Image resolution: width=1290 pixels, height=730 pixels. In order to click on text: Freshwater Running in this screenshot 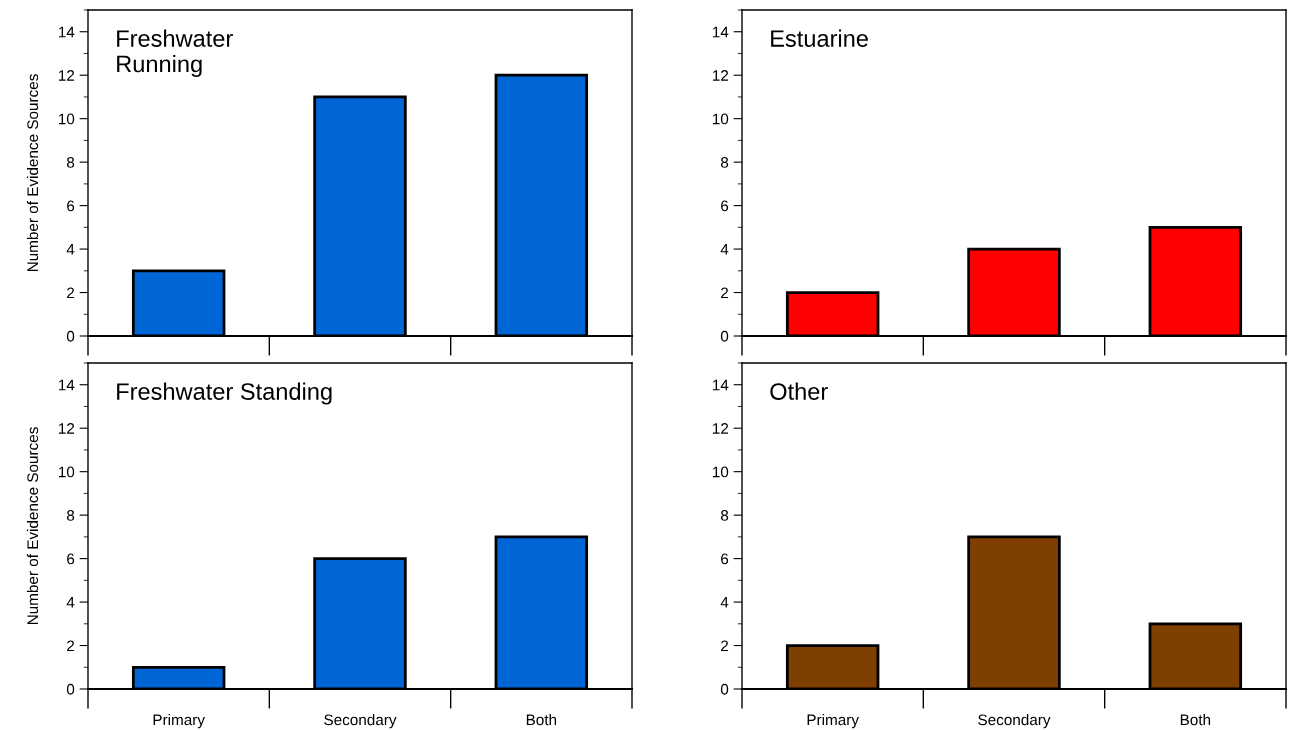, I will do `click(175, 53)`.